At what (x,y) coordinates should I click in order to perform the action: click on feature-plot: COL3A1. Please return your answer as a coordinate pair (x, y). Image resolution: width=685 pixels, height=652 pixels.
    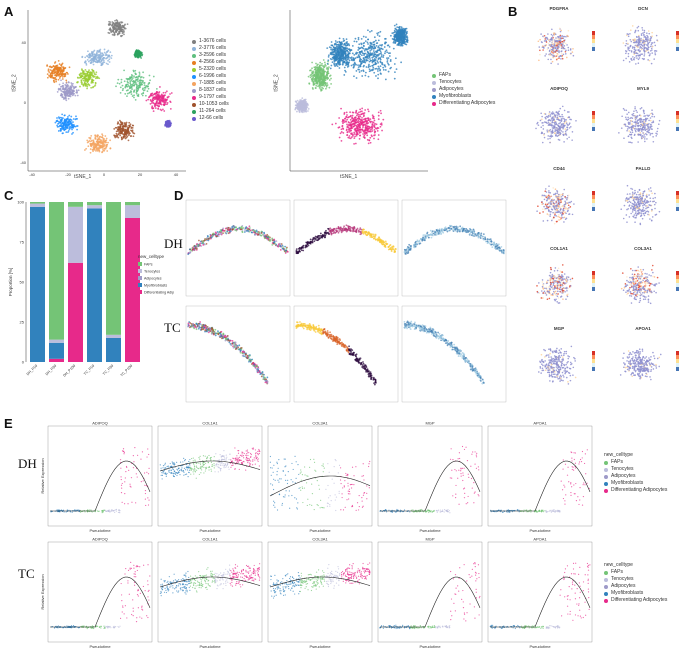
    Looking at the image, I should click on (643, 285).